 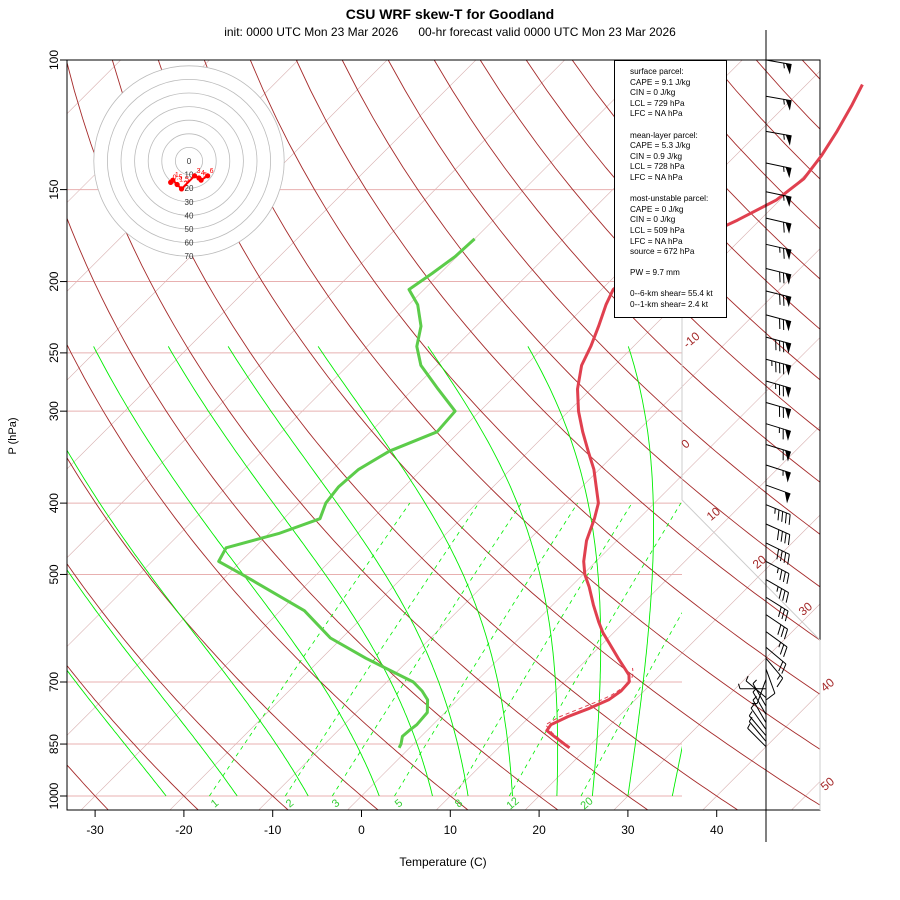 What do you see at coordinates (54, 353) in the screenshot?
I see `y-tick-label: 250` at bounding box center [54, 353].